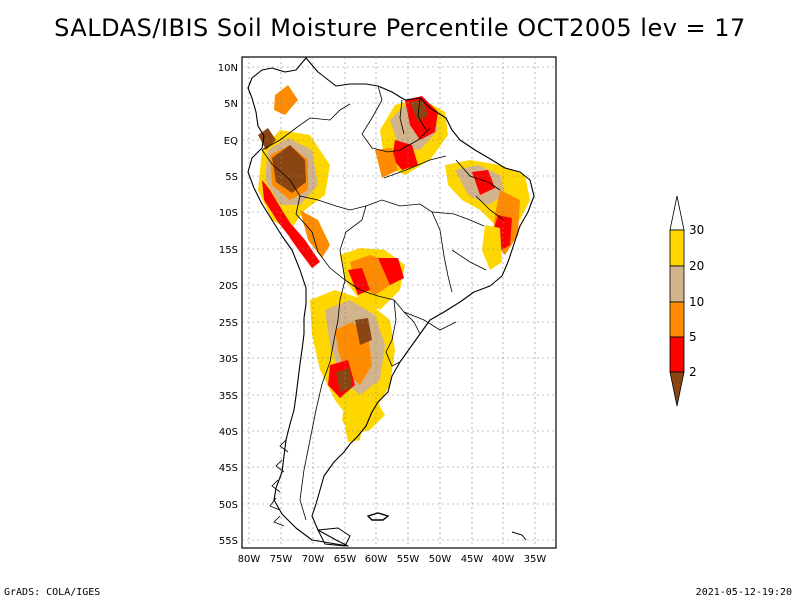 The image size is (800, 600). I want to click on lon-label: 70W, so click(313, 559).